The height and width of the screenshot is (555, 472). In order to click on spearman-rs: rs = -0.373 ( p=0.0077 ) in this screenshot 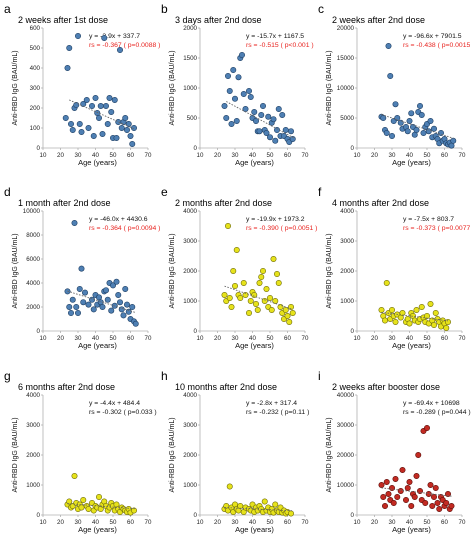, I will do `click(437, 228)`.